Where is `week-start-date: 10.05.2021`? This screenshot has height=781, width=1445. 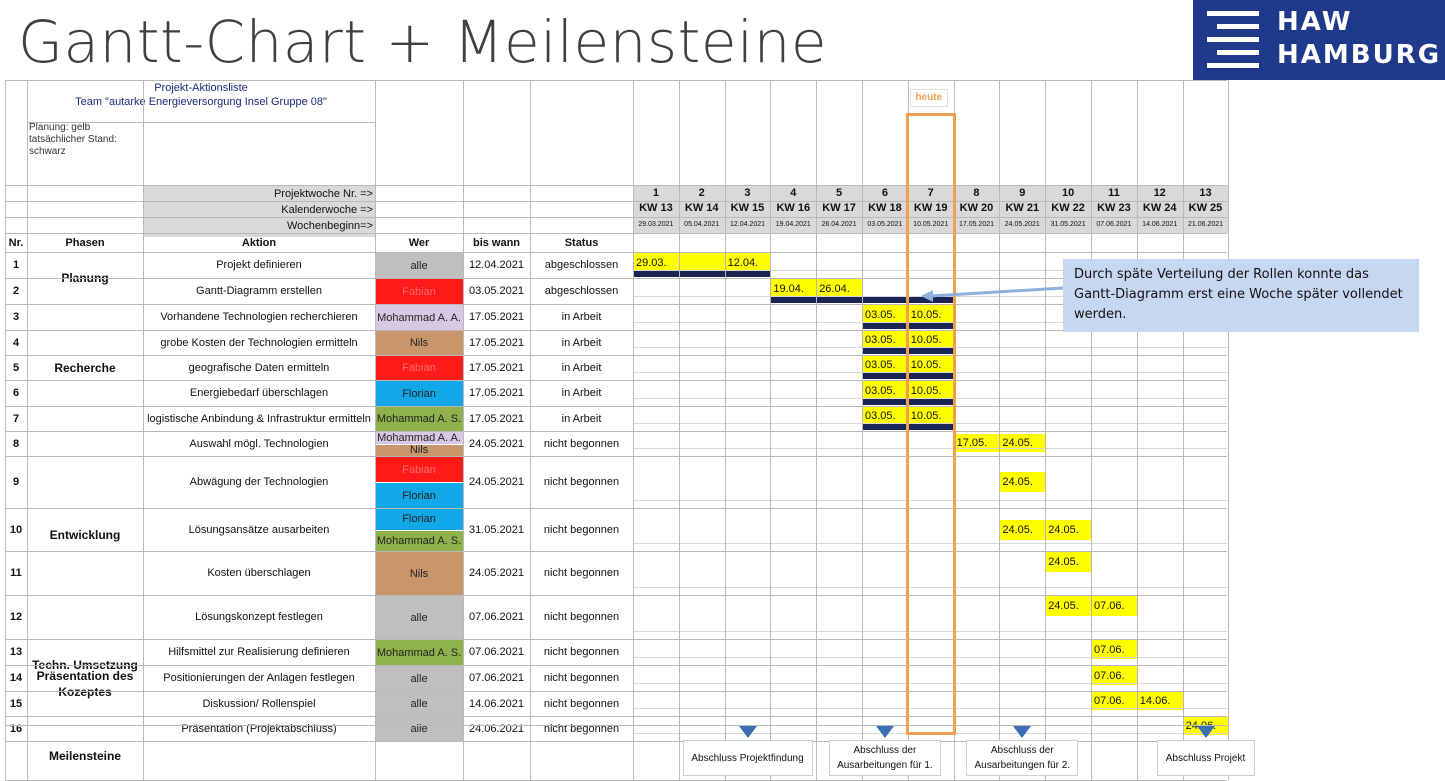
week-start-date: 10.05.2021 is located at coordinates (931, 224).